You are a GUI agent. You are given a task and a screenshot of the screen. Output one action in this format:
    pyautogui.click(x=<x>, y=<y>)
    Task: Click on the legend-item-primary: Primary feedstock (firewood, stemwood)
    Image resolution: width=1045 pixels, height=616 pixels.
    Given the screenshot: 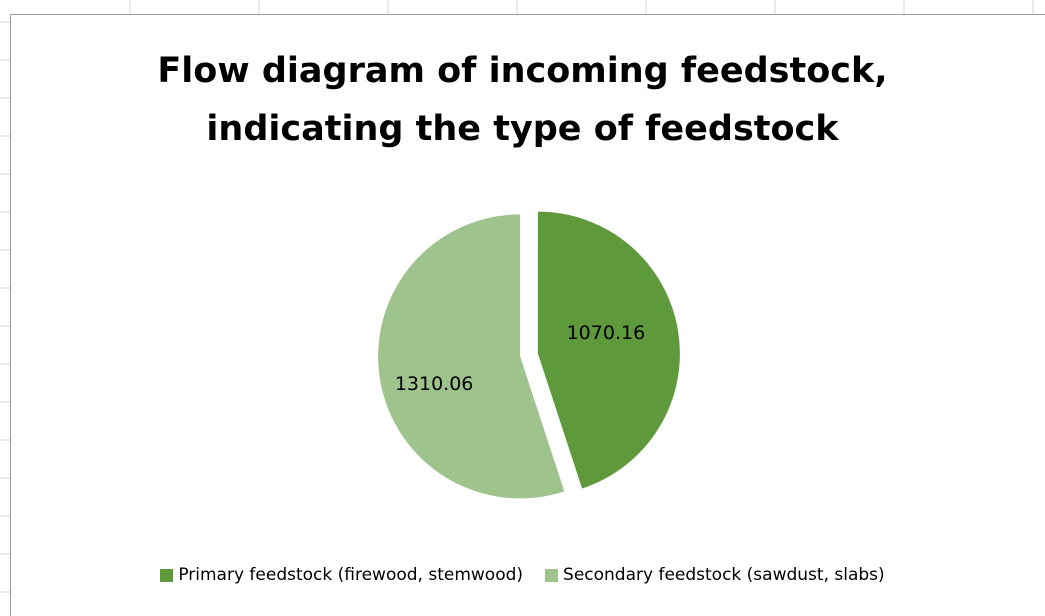 What is the action you would take?
    pyautogui.click(x=341, y=575)
    